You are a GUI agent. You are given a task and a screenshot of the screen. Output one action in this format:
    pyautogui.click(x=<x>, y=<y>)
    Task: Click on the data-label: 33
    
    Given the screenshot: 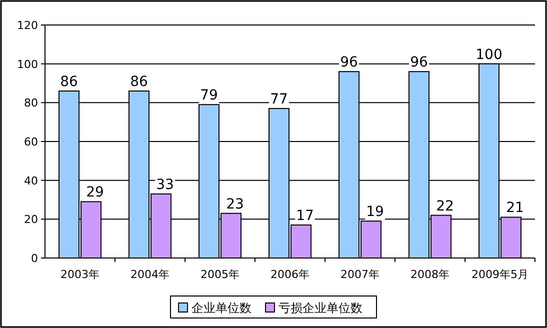 What is the action you would take?
    pyautogui.click(x=165, y=184)
    